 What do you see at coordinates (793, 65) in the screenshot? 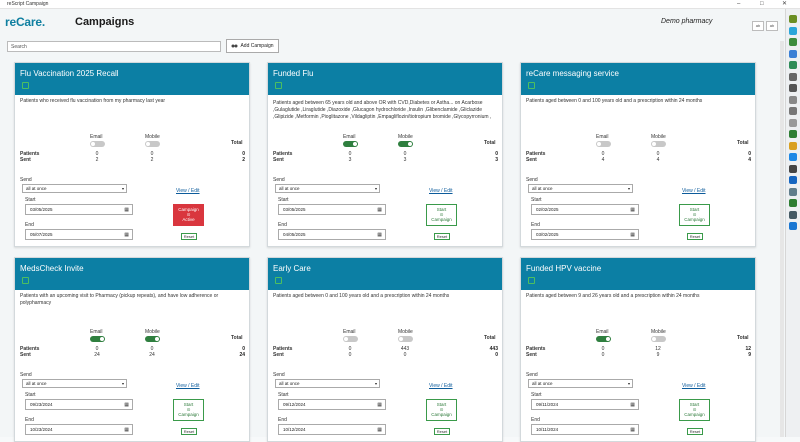
I see `leaf-icon` at bounding box center [793, 65].